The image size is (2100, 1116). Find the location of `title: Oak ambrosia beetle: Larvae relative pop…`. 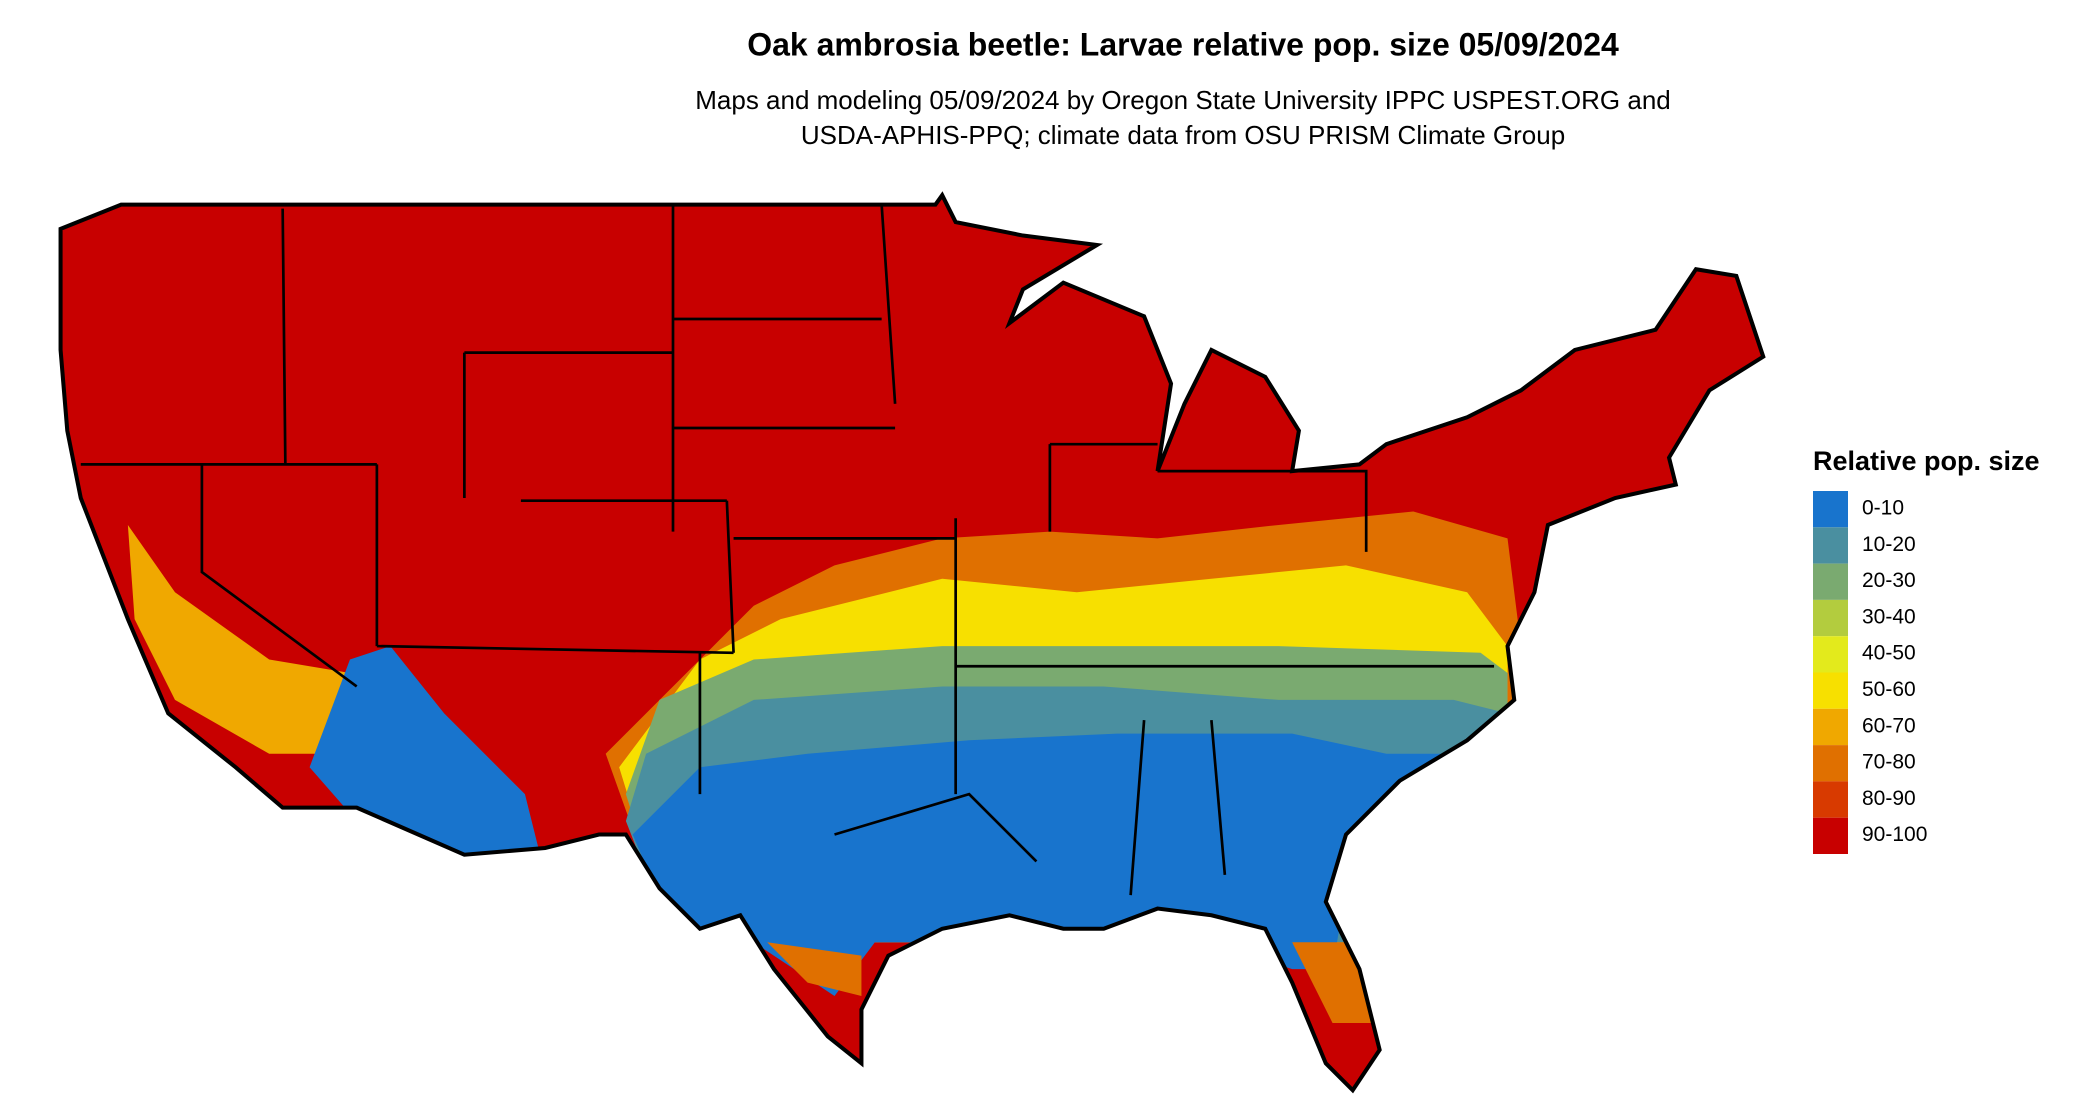

title: Oak ambrosia beetle: Larvae relative pop… is located at coordinates (1183, 44).